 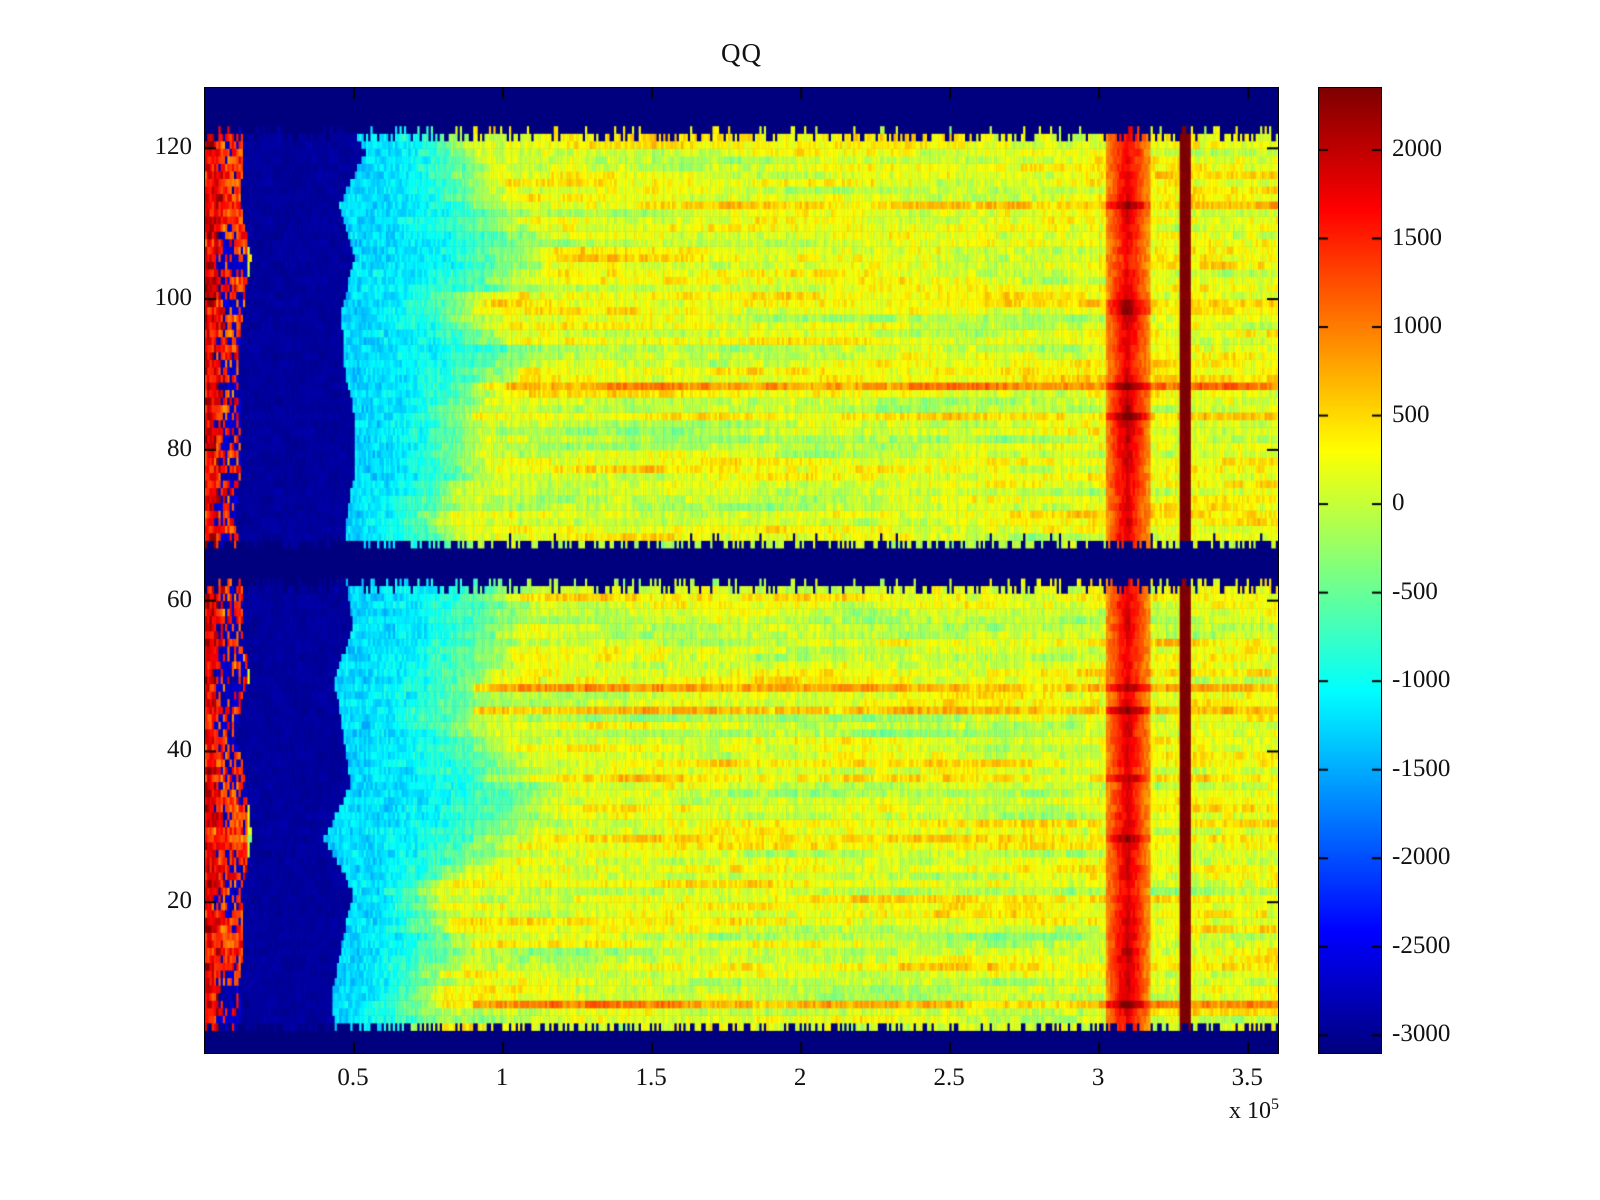 I want to click on colorbar-tick-label: -1500, so click(x=1421, y=768).